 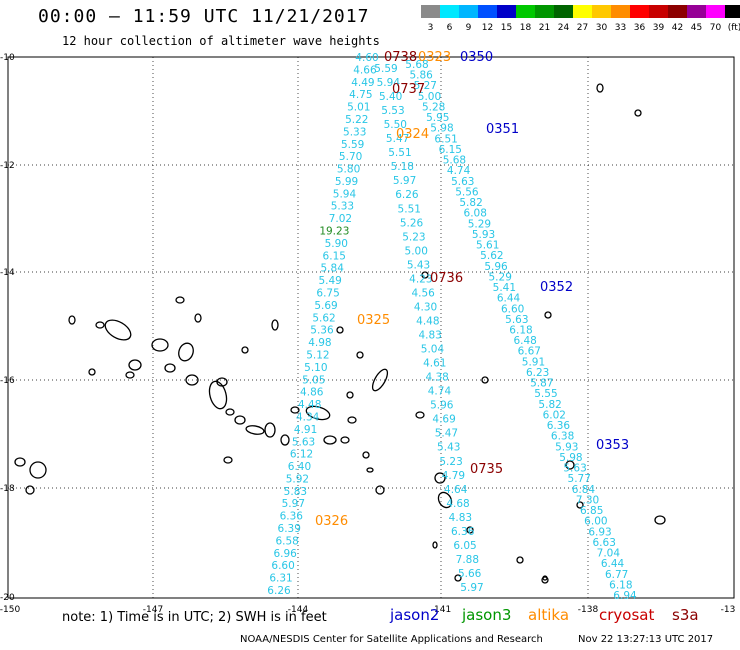 What do you see at coordinates (526, 28) in the screenshot?
I see `scale-label: 18` at bounding box center [526, 28].